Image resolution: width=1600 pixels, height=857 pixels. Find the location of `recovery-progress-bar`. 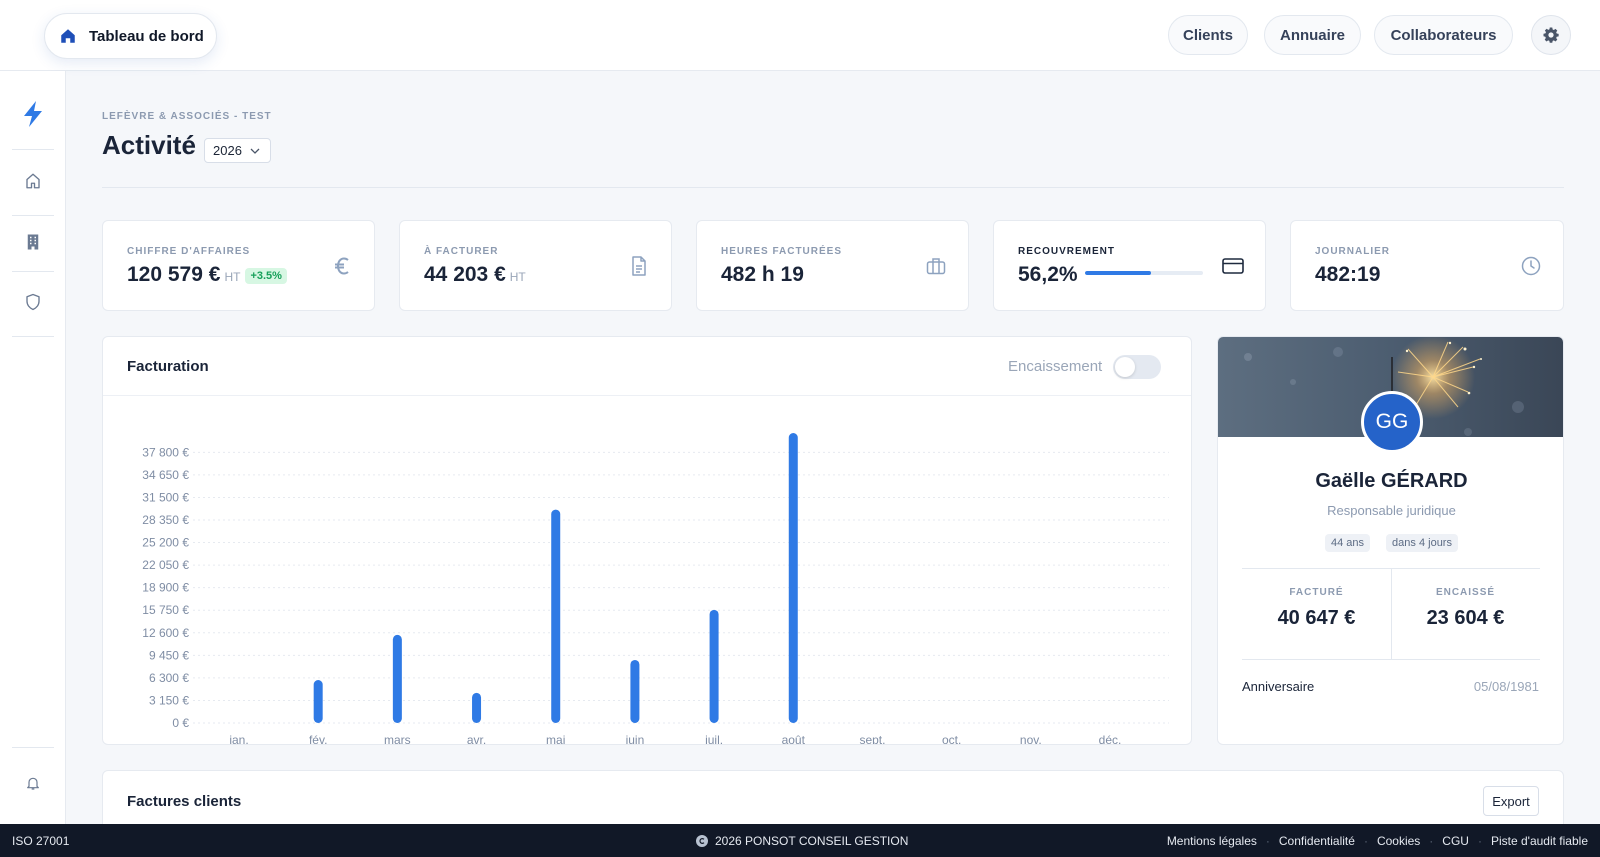

recovery-progress-bar is located at coordinates (1143, 273).